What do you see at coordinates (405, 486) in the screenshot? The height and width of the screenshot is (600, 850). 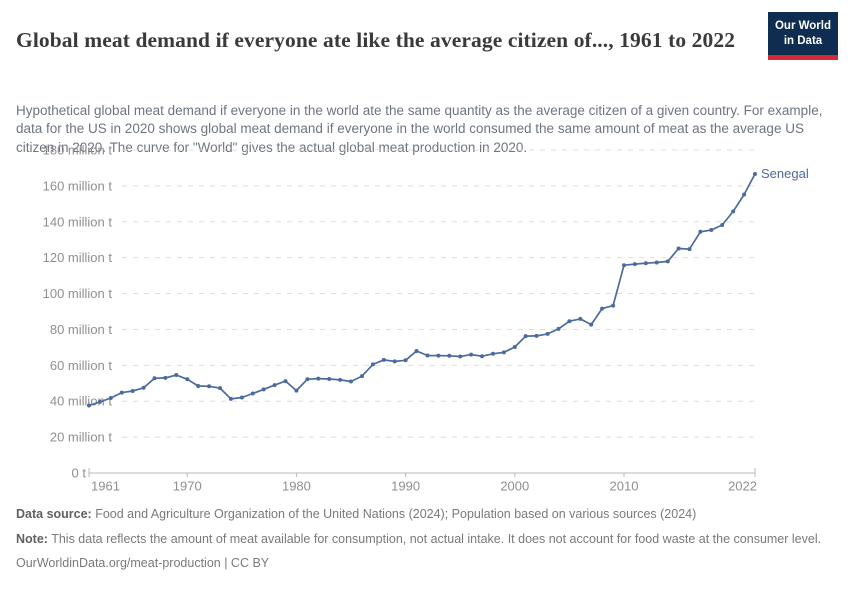 I see `x-tick-label: 1990` at bounding box center [405, 486].